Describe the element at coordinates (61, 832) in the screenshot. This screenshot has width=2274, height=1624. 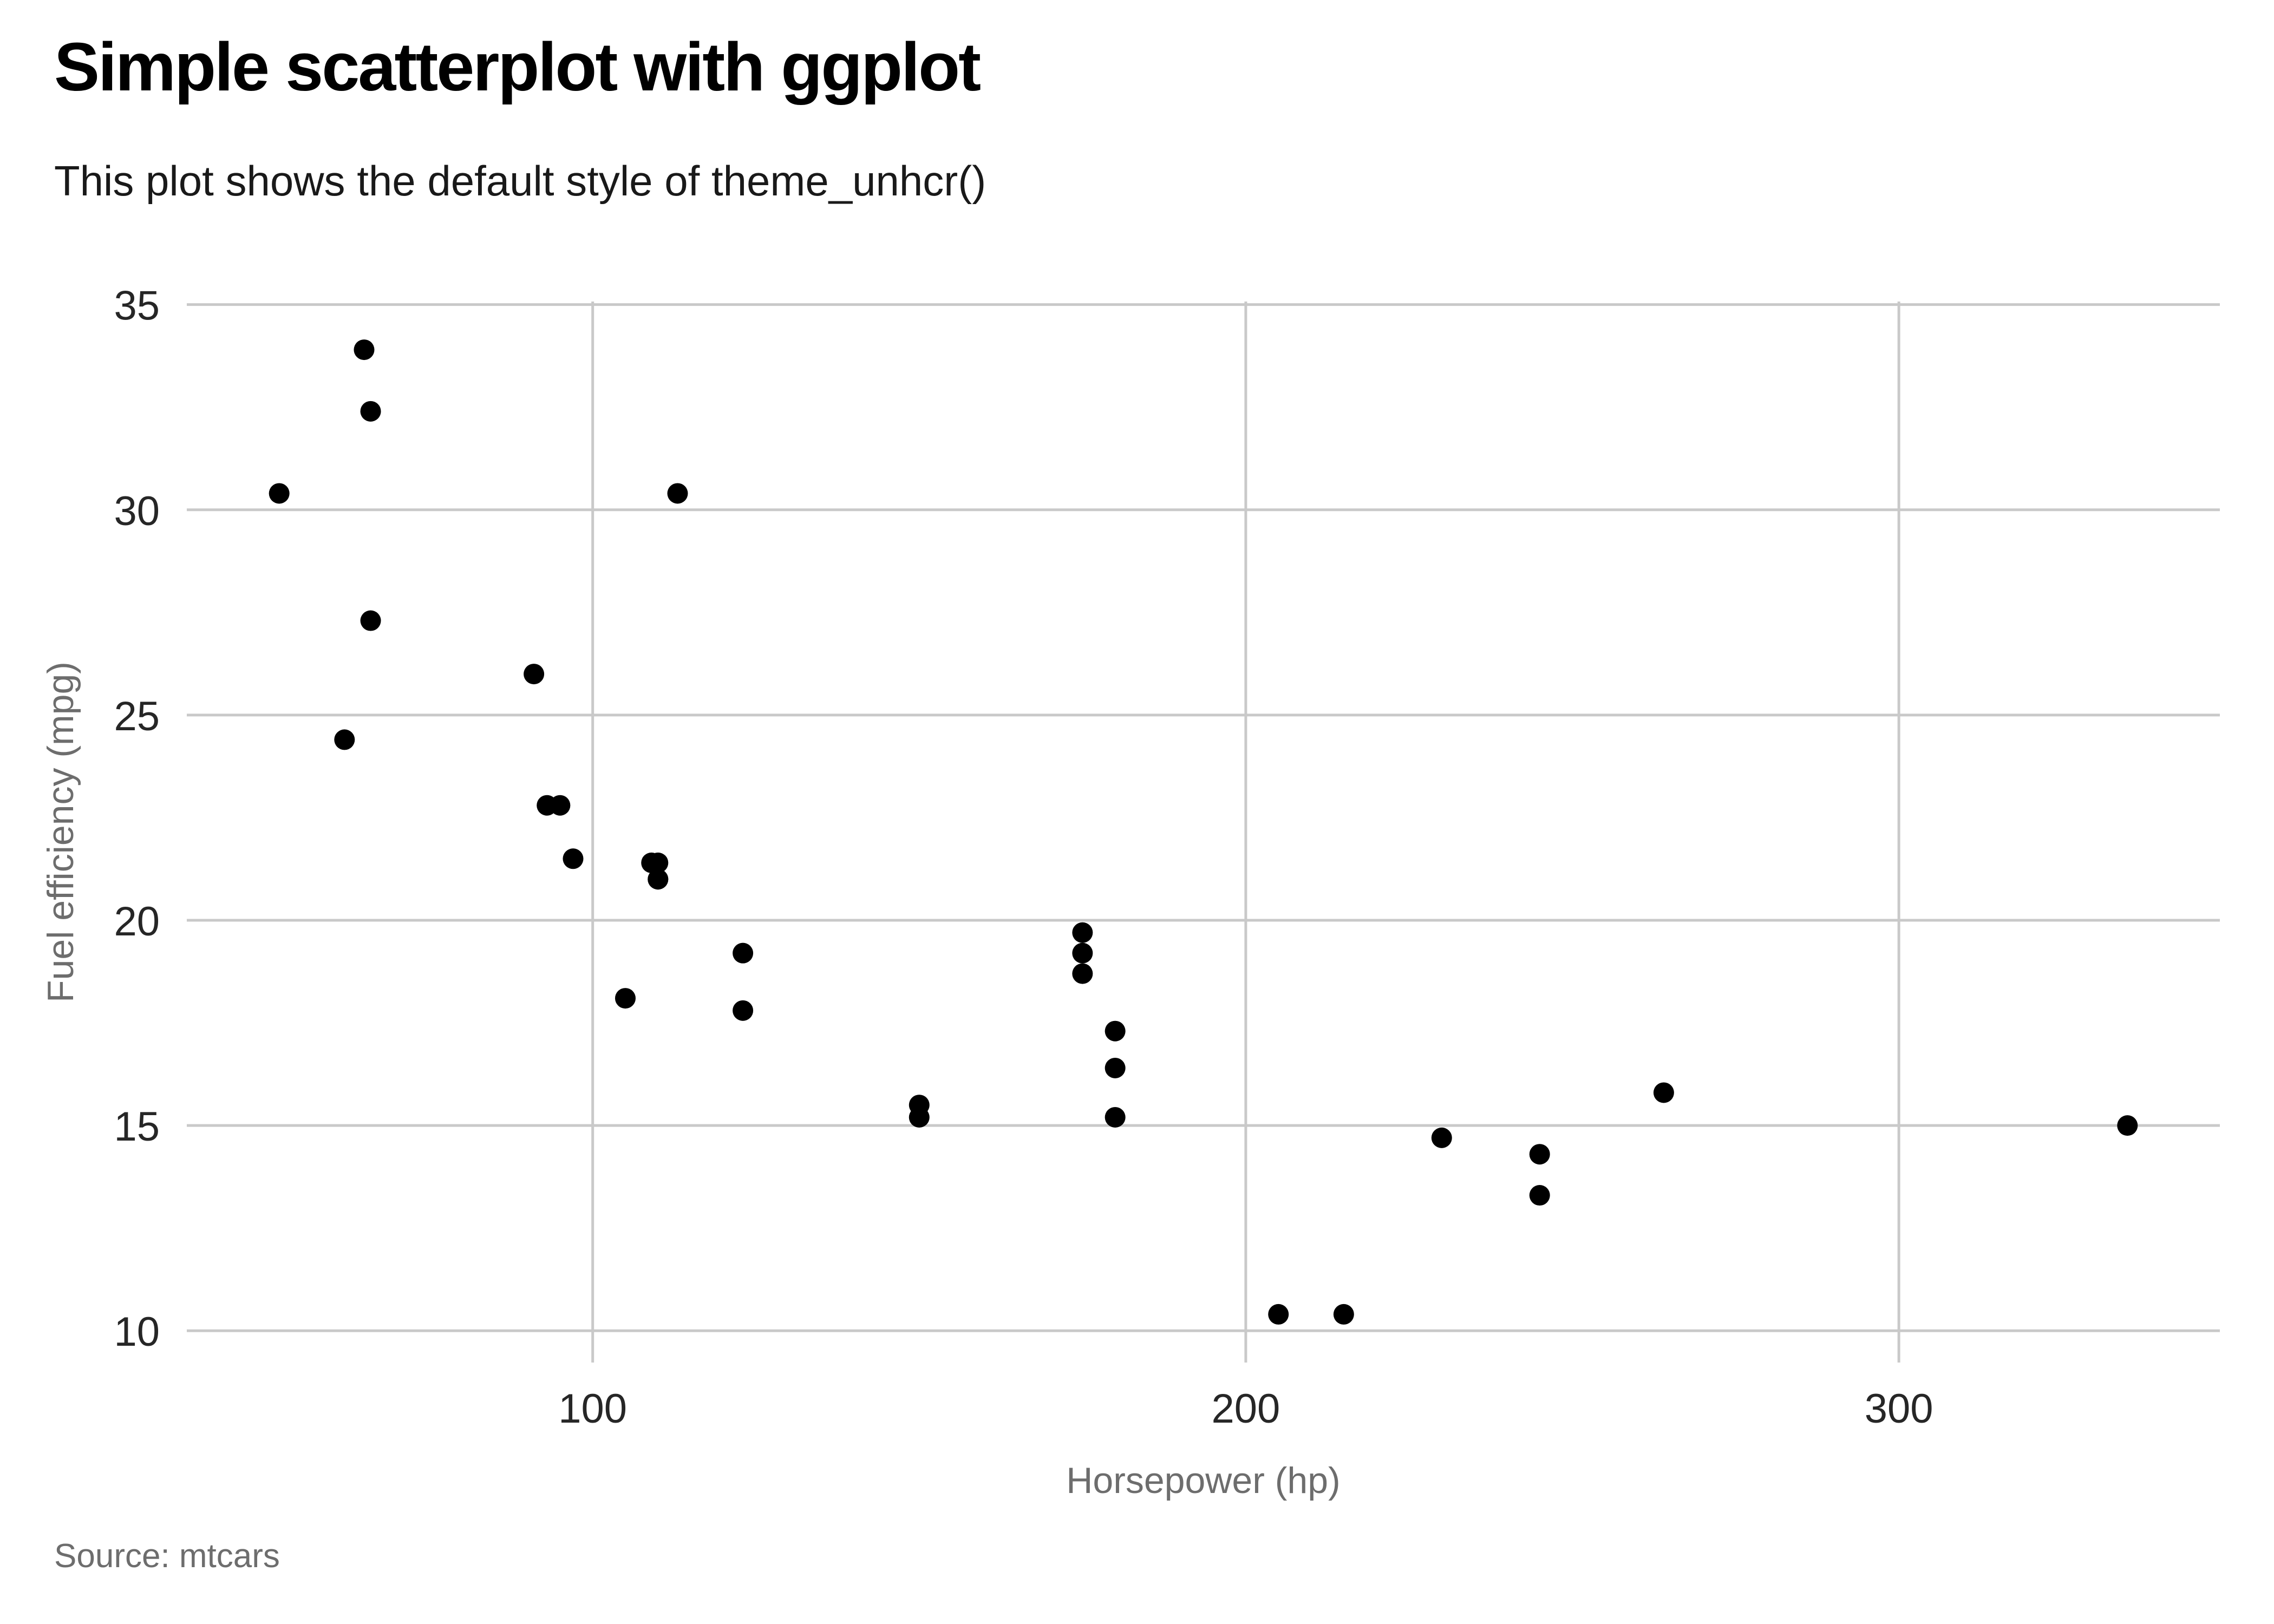
I see `y-axis-title: Fuel efficiency (mpg)` at that location.